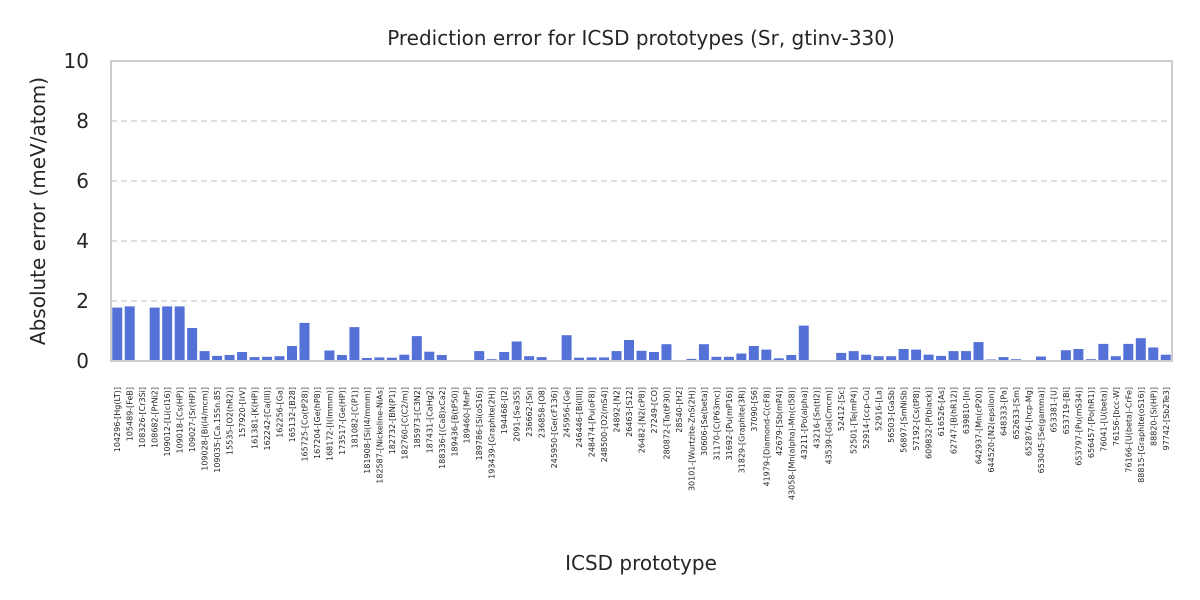  Describe the element at coordinates (82, 121) in the screenshot. I see `y-tick-label: 8` at that location.